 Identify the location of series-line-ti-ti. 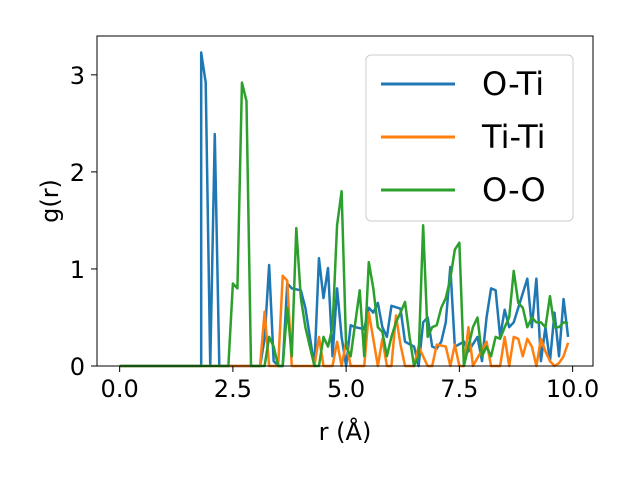
(344, 321).